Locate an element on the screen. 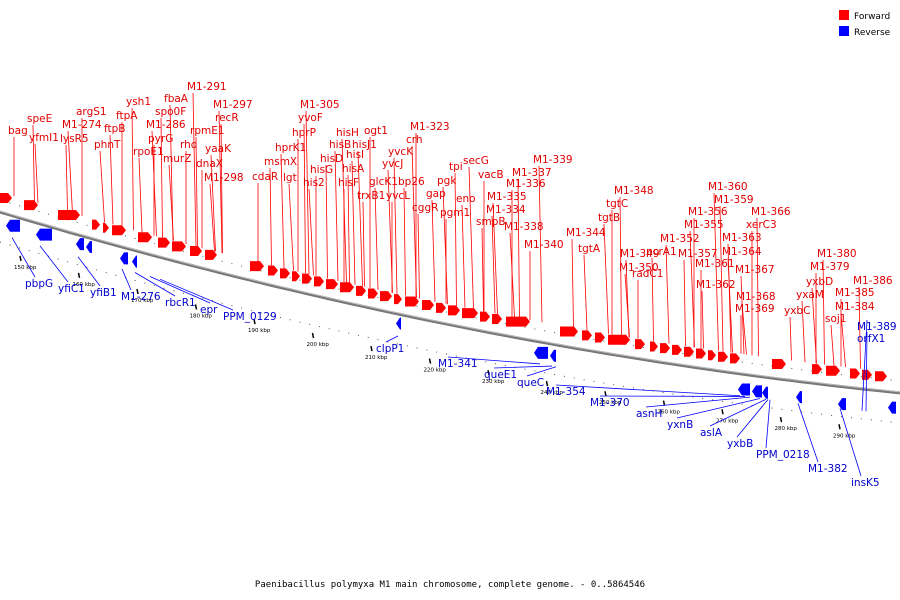  reverse-gene-label: M1-354 is located at coordinates (566, 392).